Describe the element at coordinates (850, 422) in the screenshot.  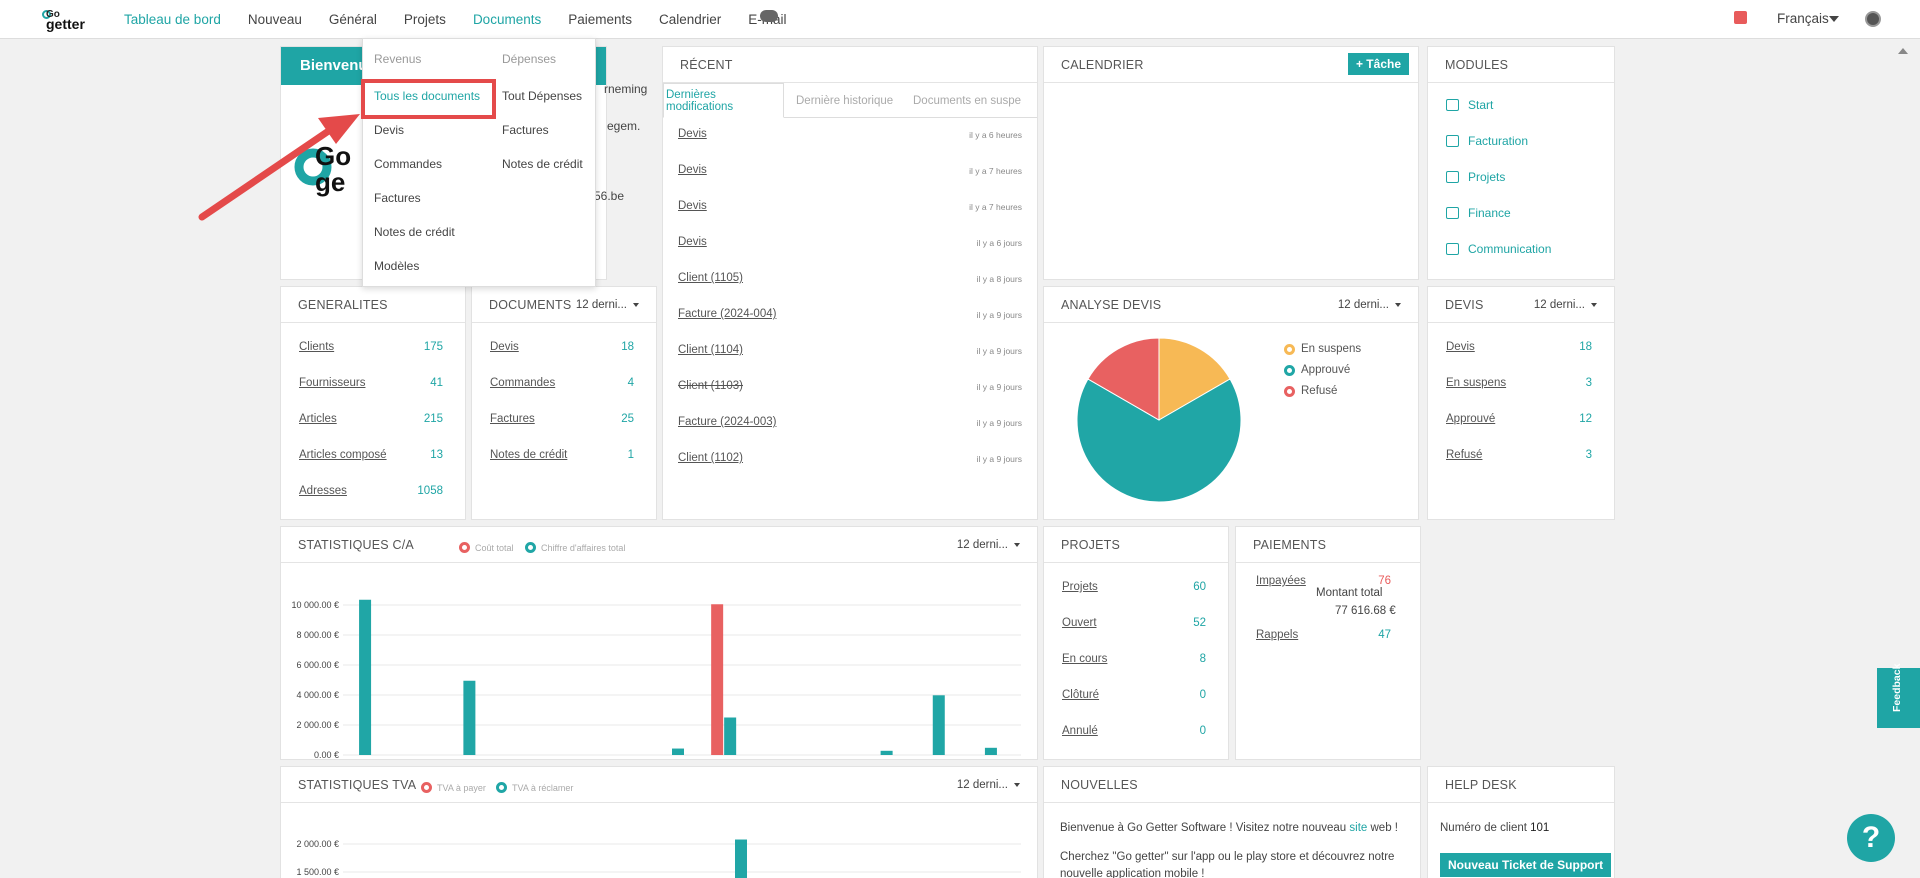
I see `list-item: Facture (2024-003) il y a 9 jours` at that location.